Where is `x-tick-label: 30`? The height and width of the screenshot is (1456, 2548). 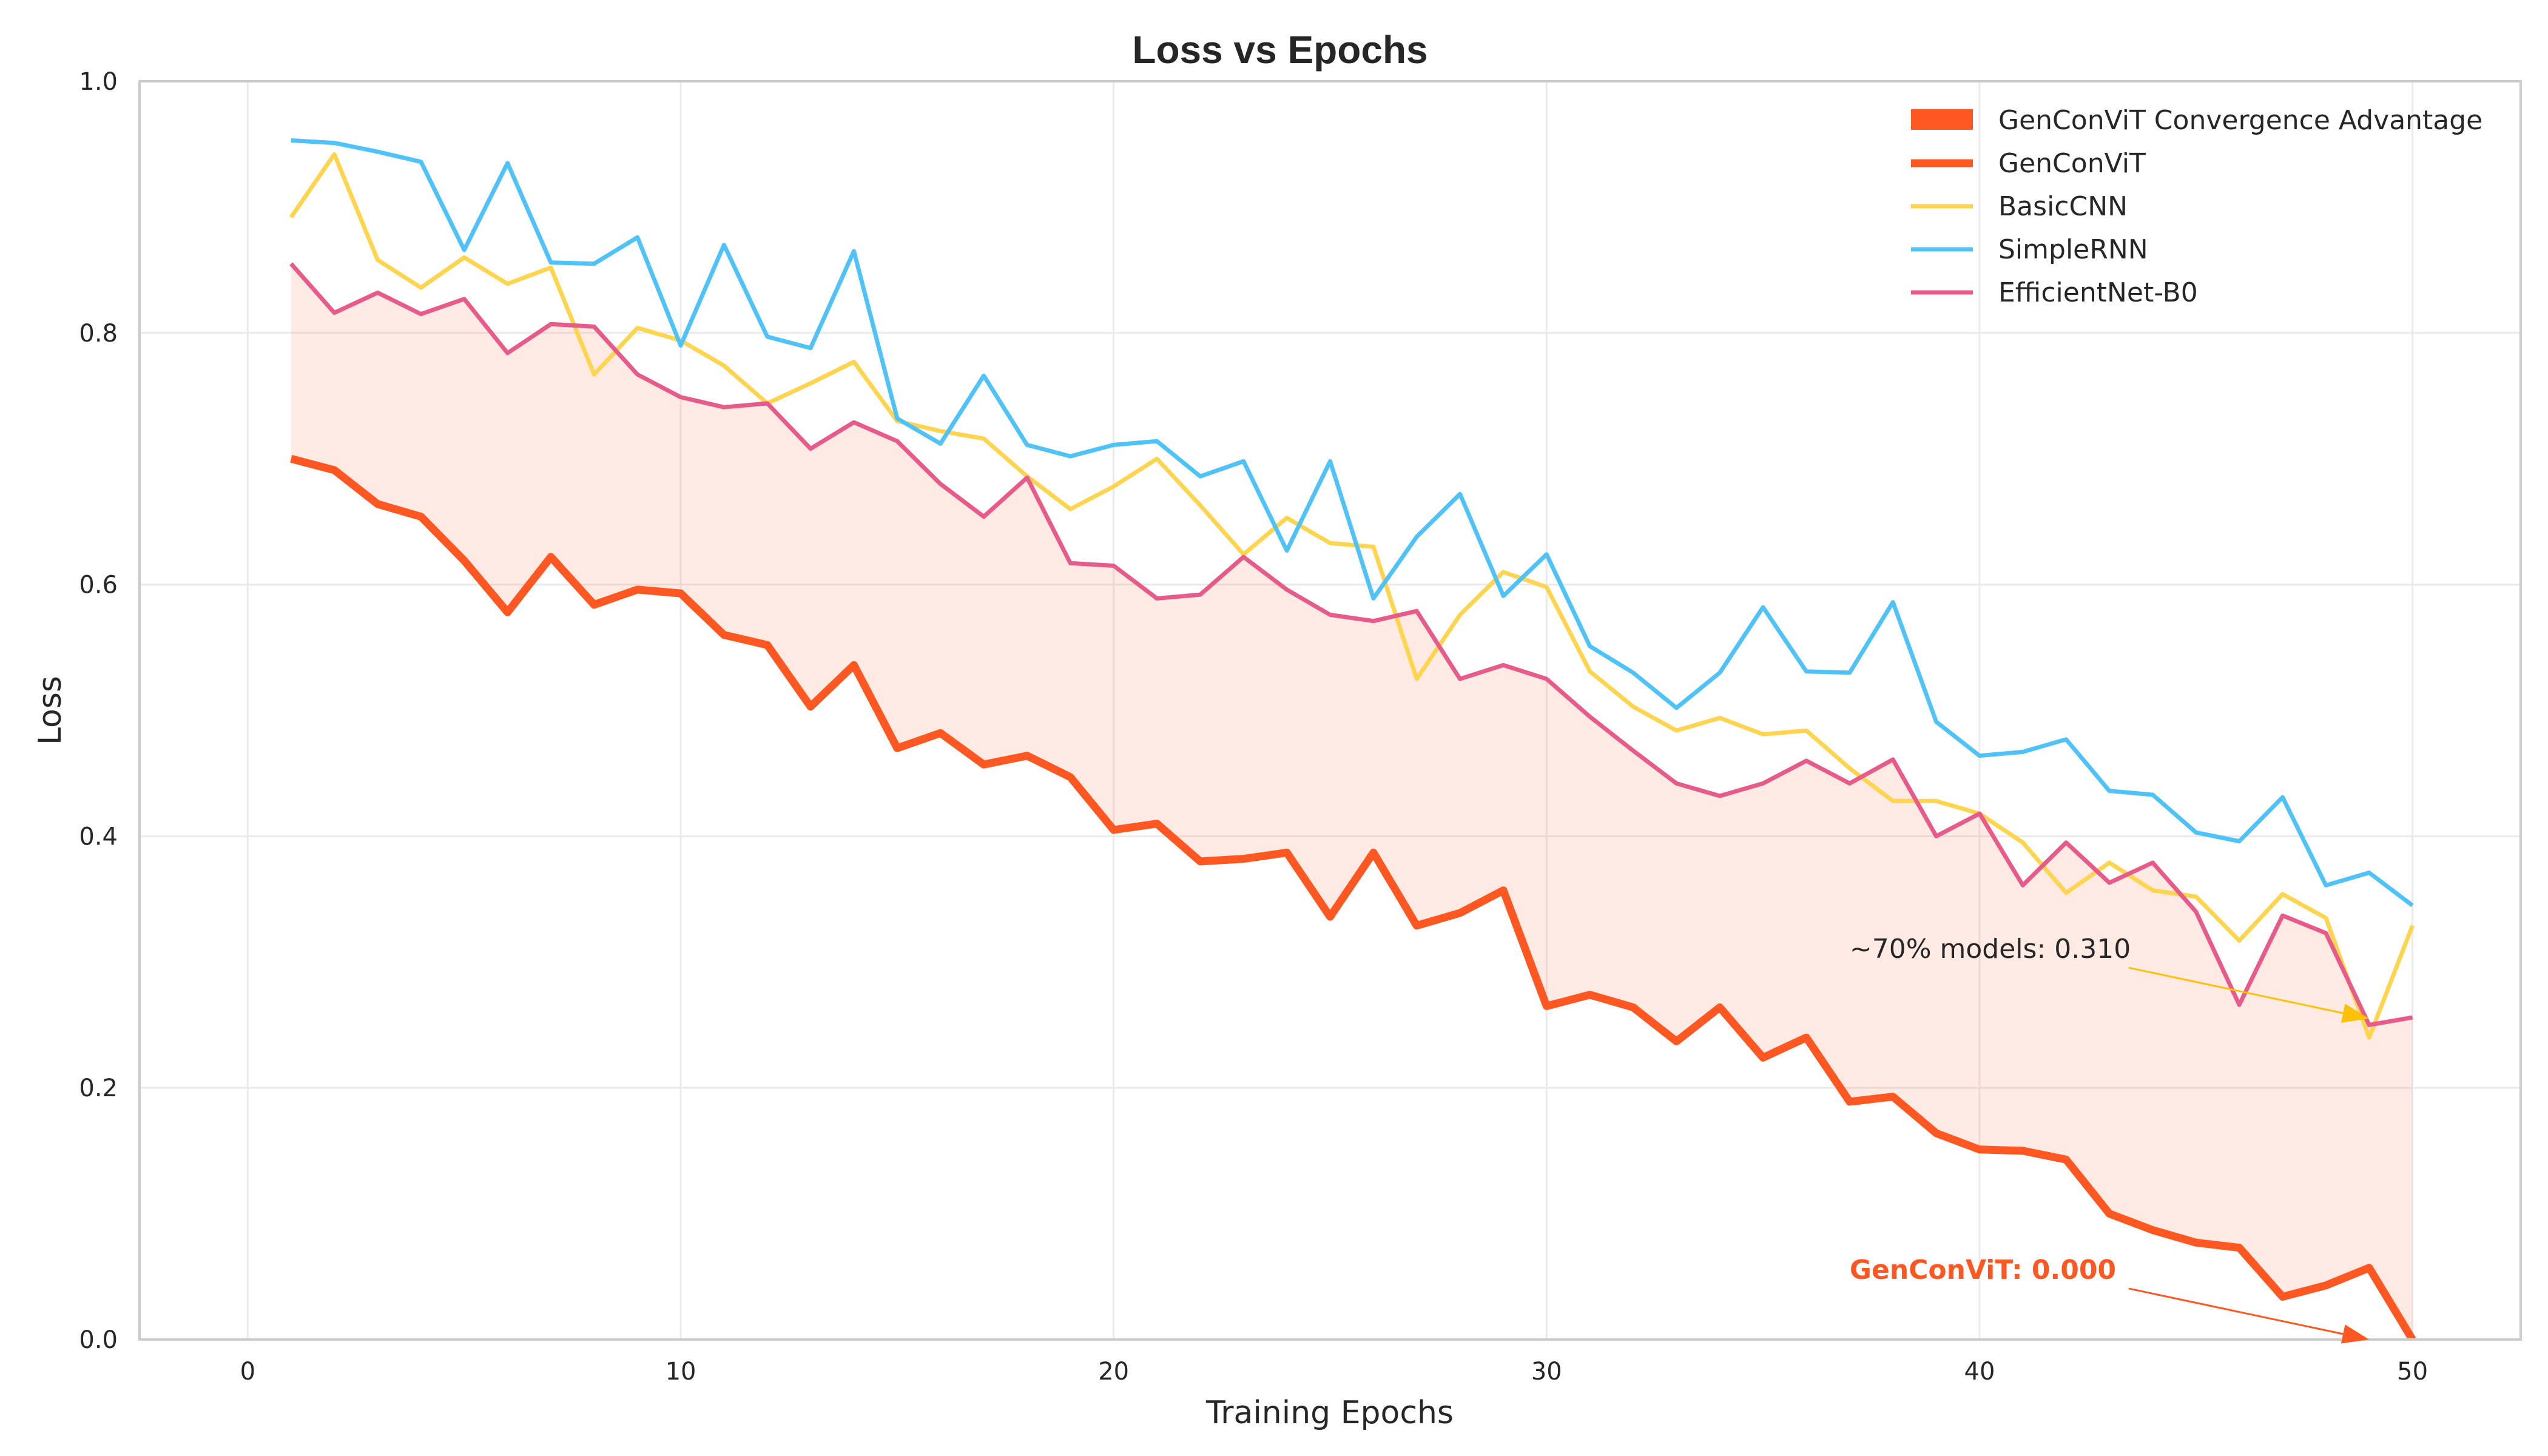
x-tick-label: 30 is located at coordinates (1546, 1372).